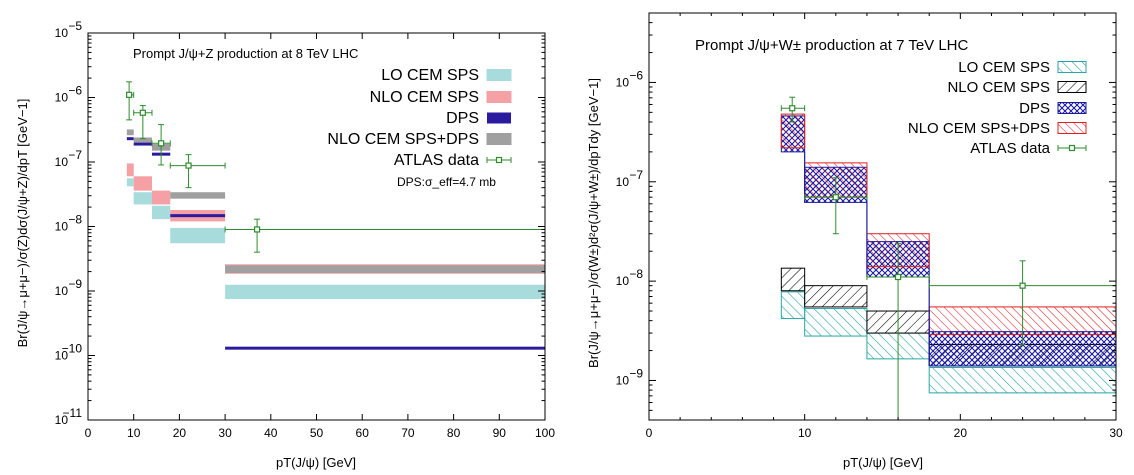 The height and width of the screenshot is (475, 1134). I want to click on x-tick-label: 100, so click(545, 433).